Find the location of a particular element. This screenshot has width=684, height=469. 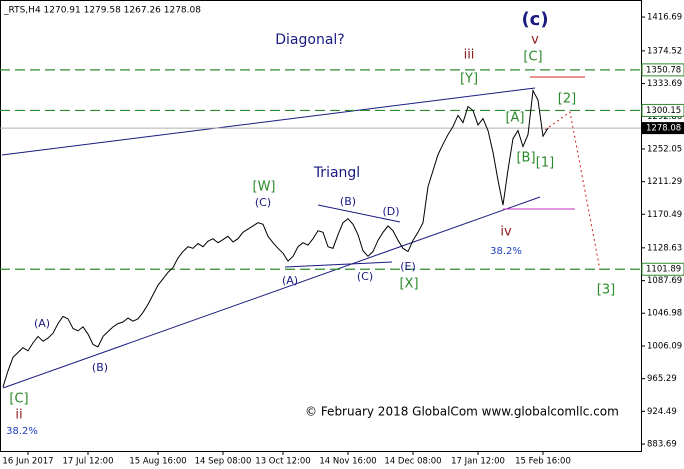

y-tick-label: 1333.69 is located at coordinates (664, 84).